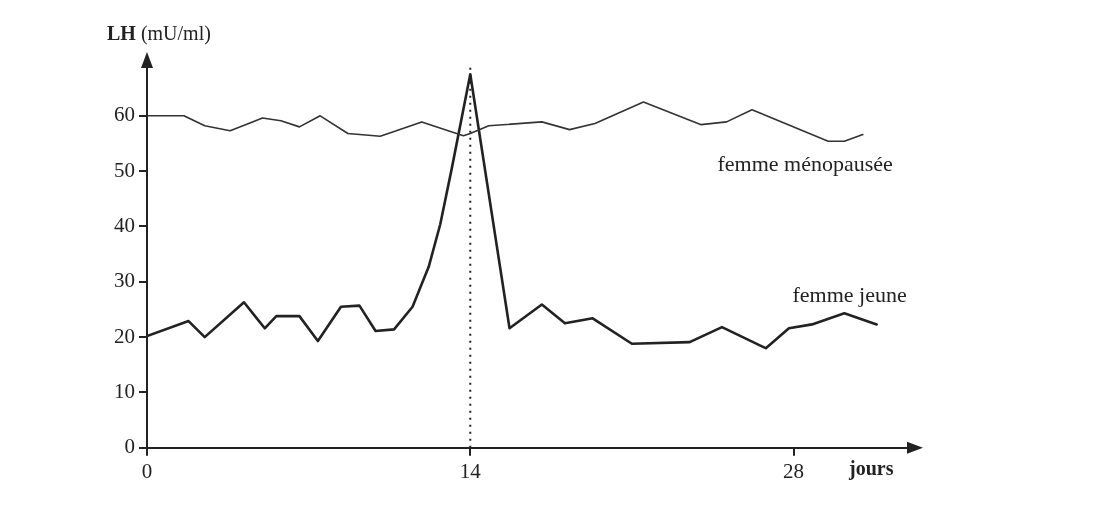 This screenshot has height=509, width=1119. Describe the element at coordinates (470, 470) in the screenshot. I see `x-tick-label: 14` at that location.